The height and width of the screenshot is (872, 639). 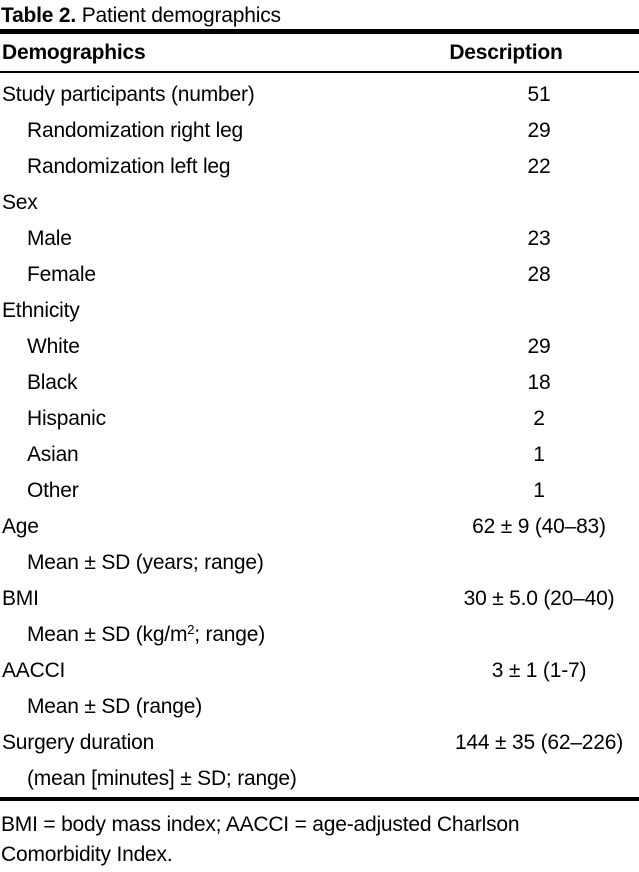 What do you see at coordinates (52, 382) in the screenshot?
I see `row-label: Black` at bounding box center [52, 382].